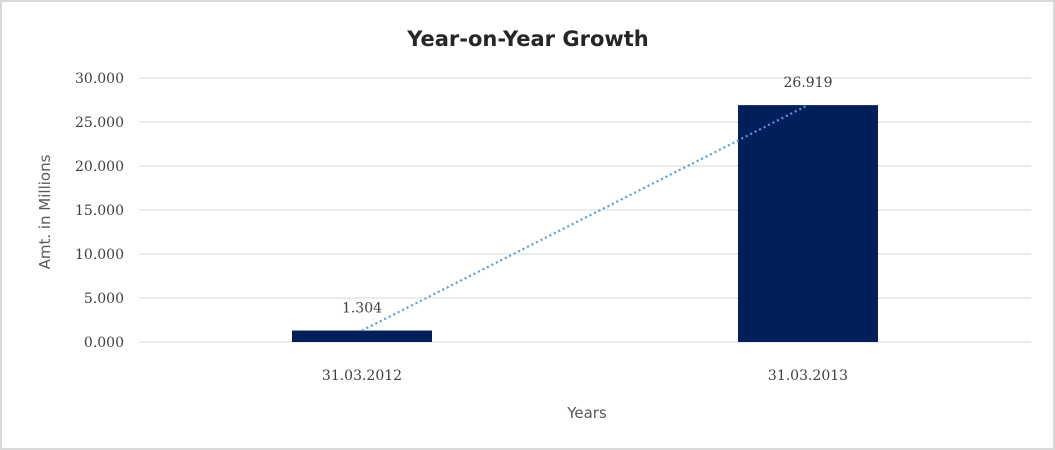  I want to click on y-tick-label: 15.000, so click(99, 211).